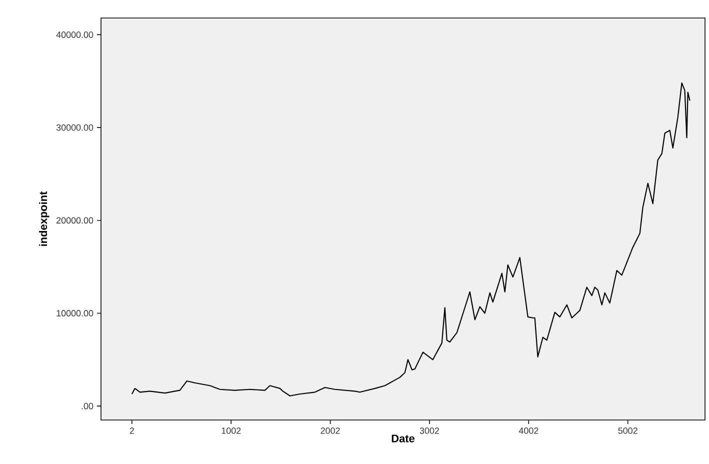 This screenshot has width=709, height=464. What do you see at coordinates (429, 431) in the screenshot?
I see `x-tick-label: 3002` at bounding box center [429, 431].